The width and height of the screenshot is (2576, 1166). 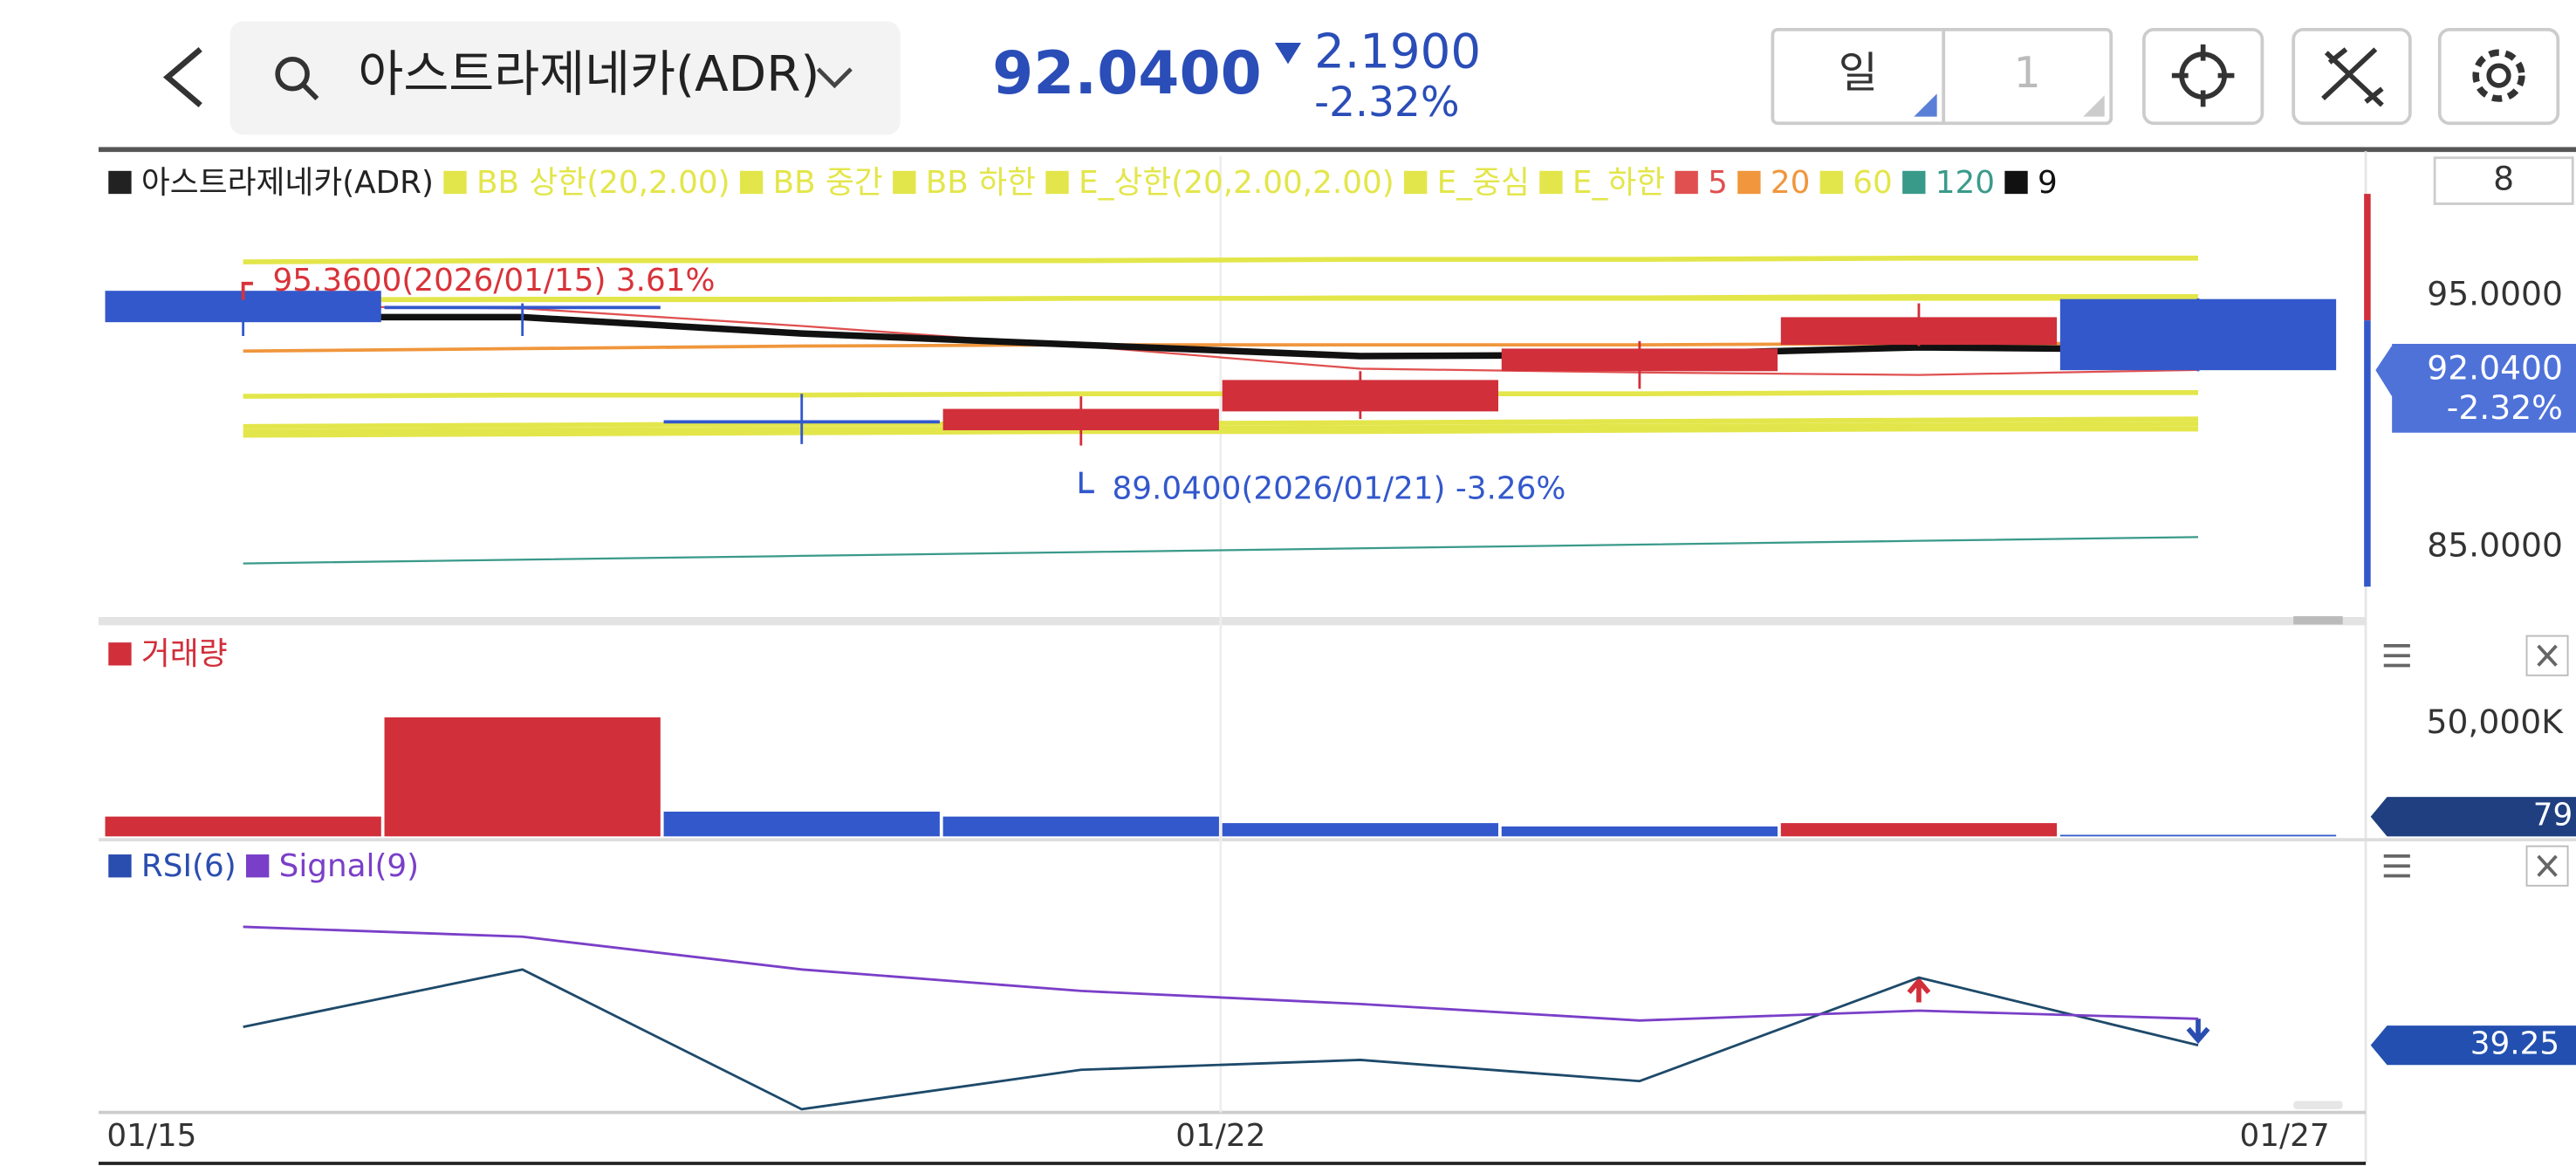 I want to click on legend-label: E_상한(20,2.00,2.00), so click(x=1236, y=183).